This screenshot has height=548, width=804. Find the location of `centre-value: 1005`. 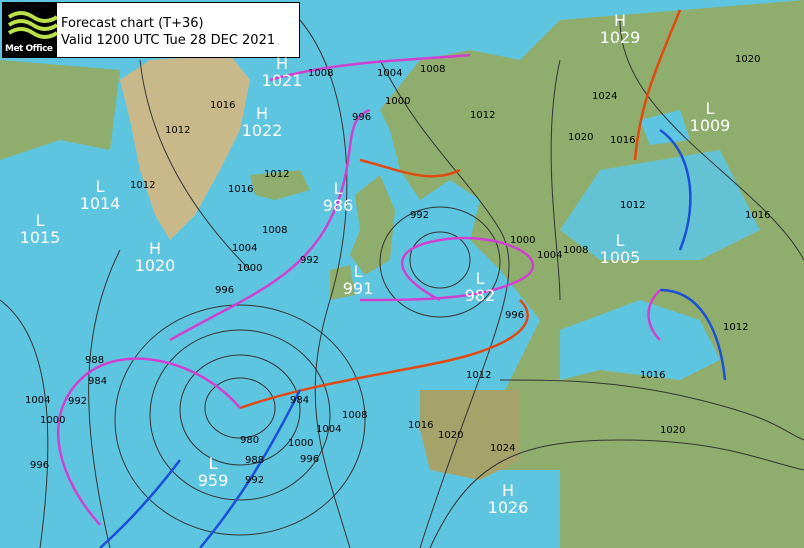

centre-value: 1005 is located at coordinates (620, 257).